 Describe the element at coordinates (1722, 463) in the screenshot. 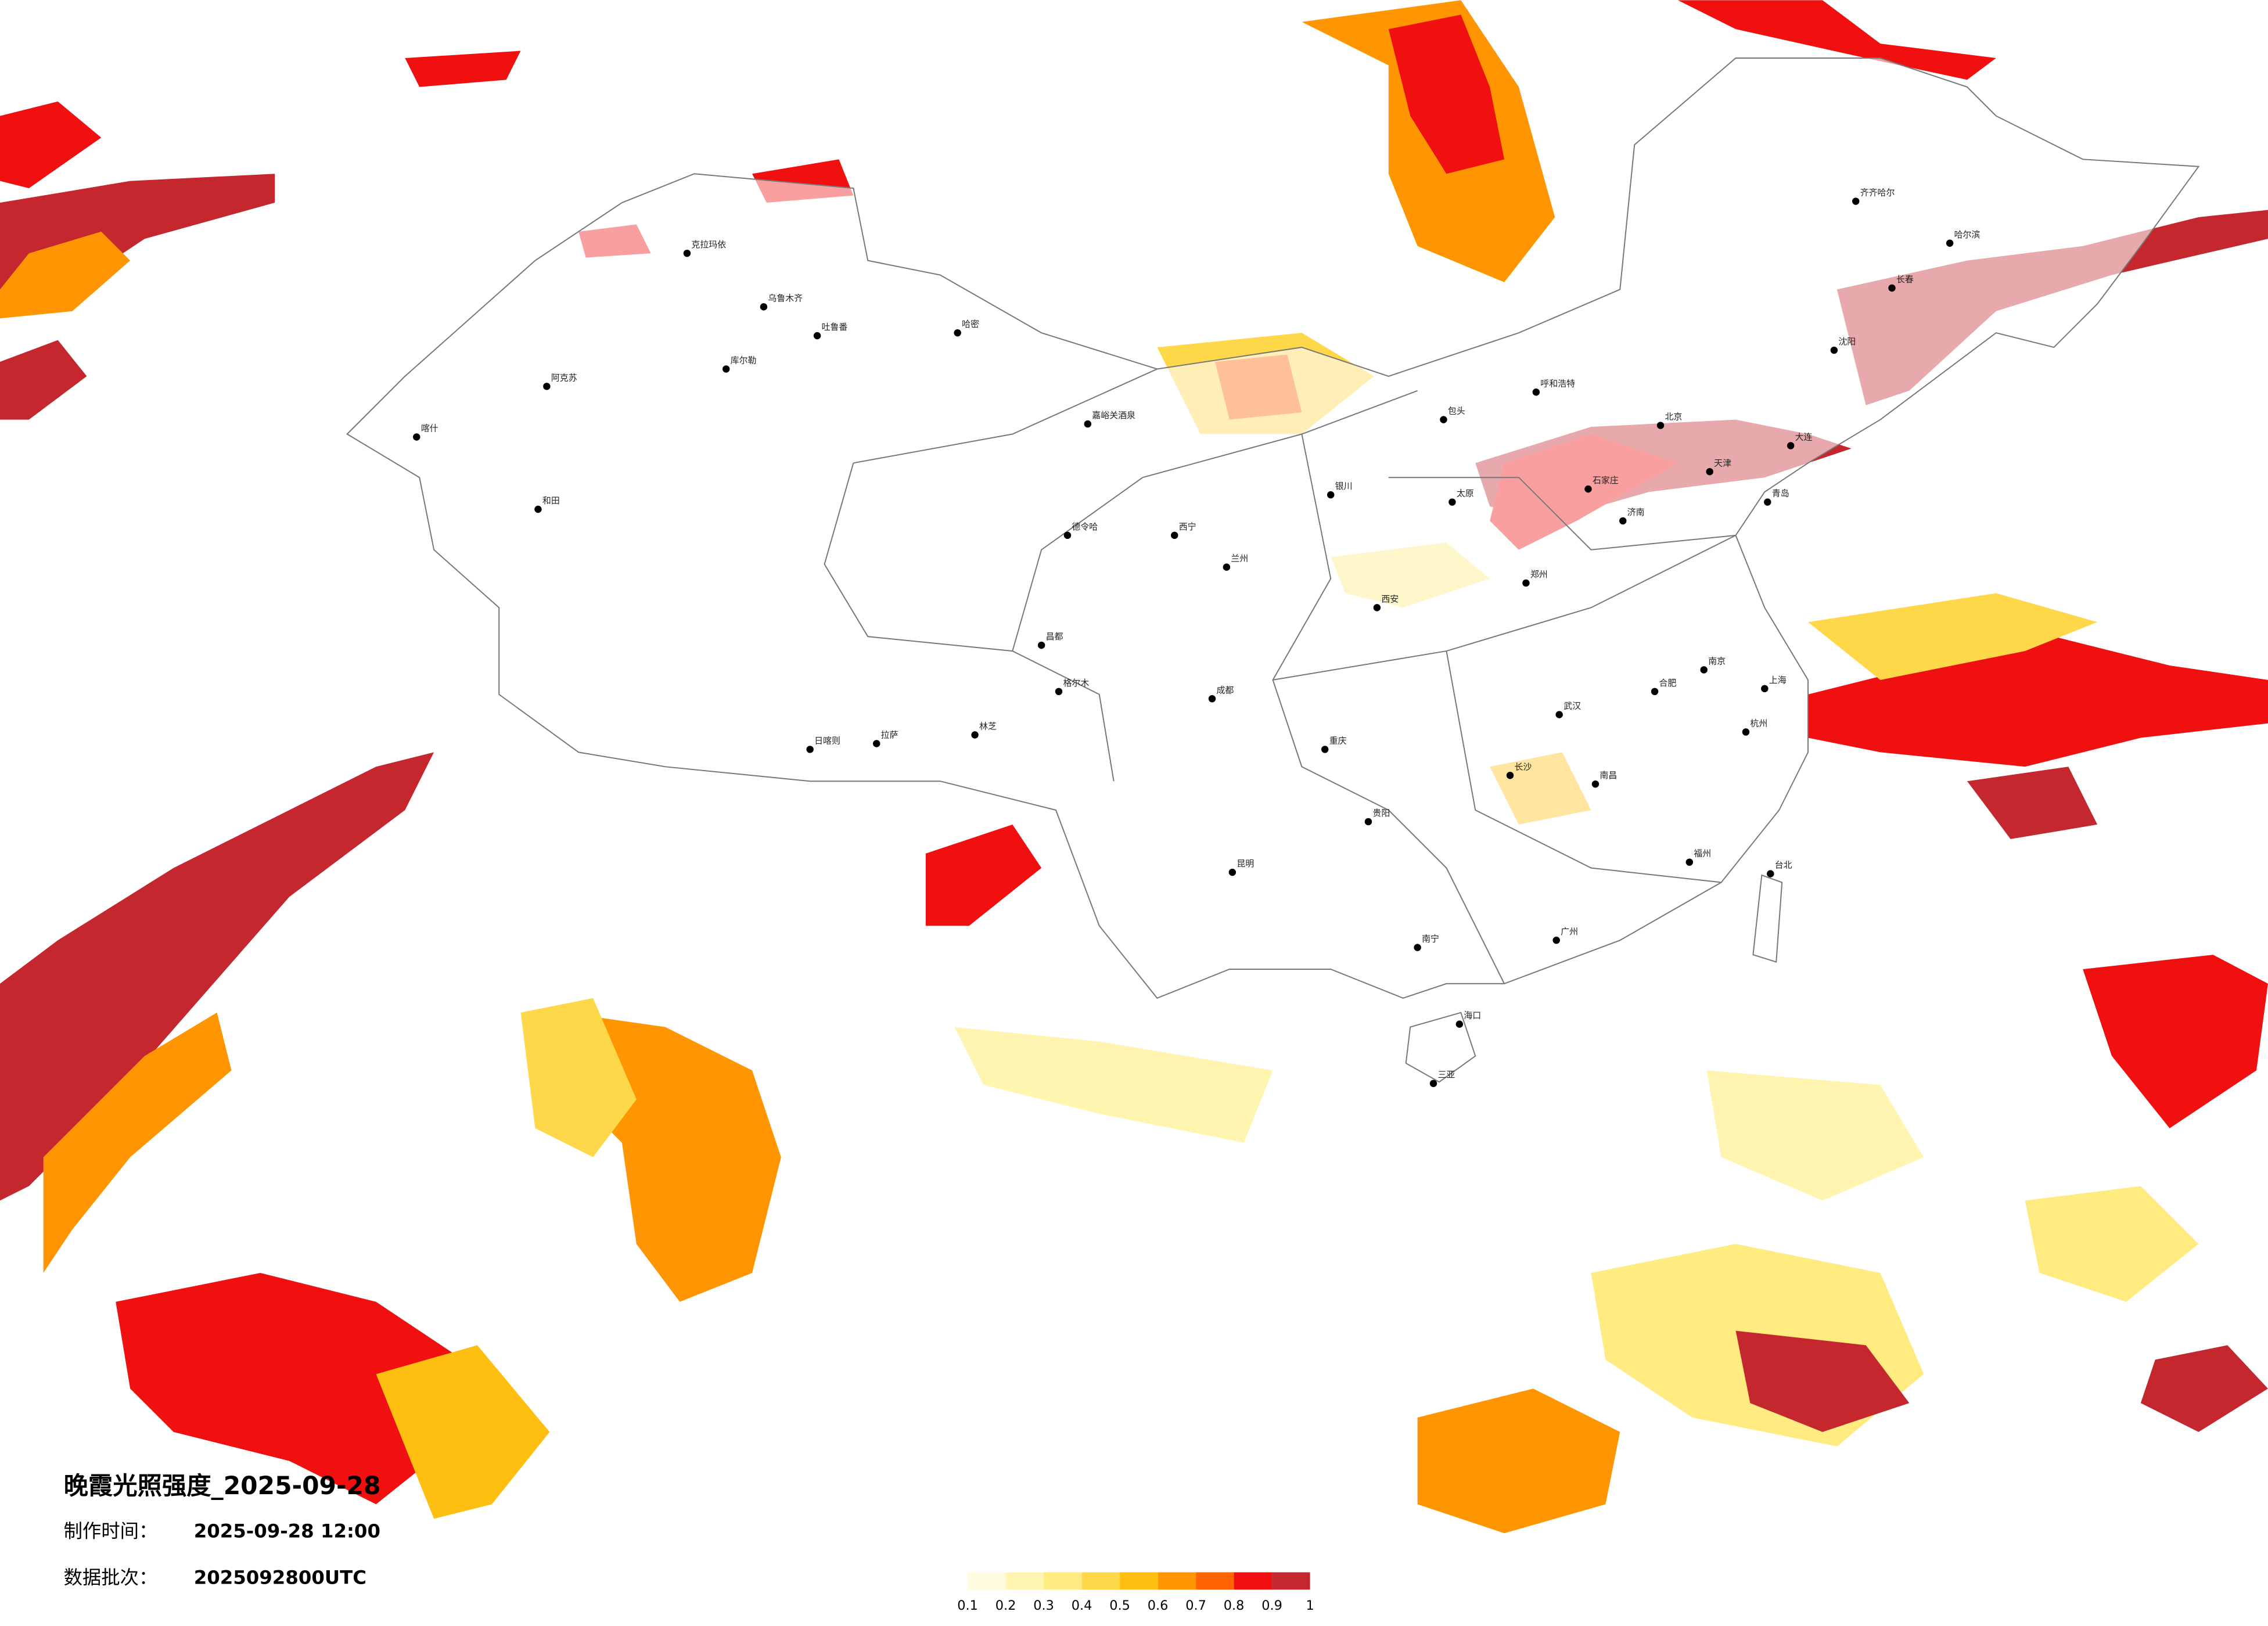

I see `city-label: 天津` at that location.